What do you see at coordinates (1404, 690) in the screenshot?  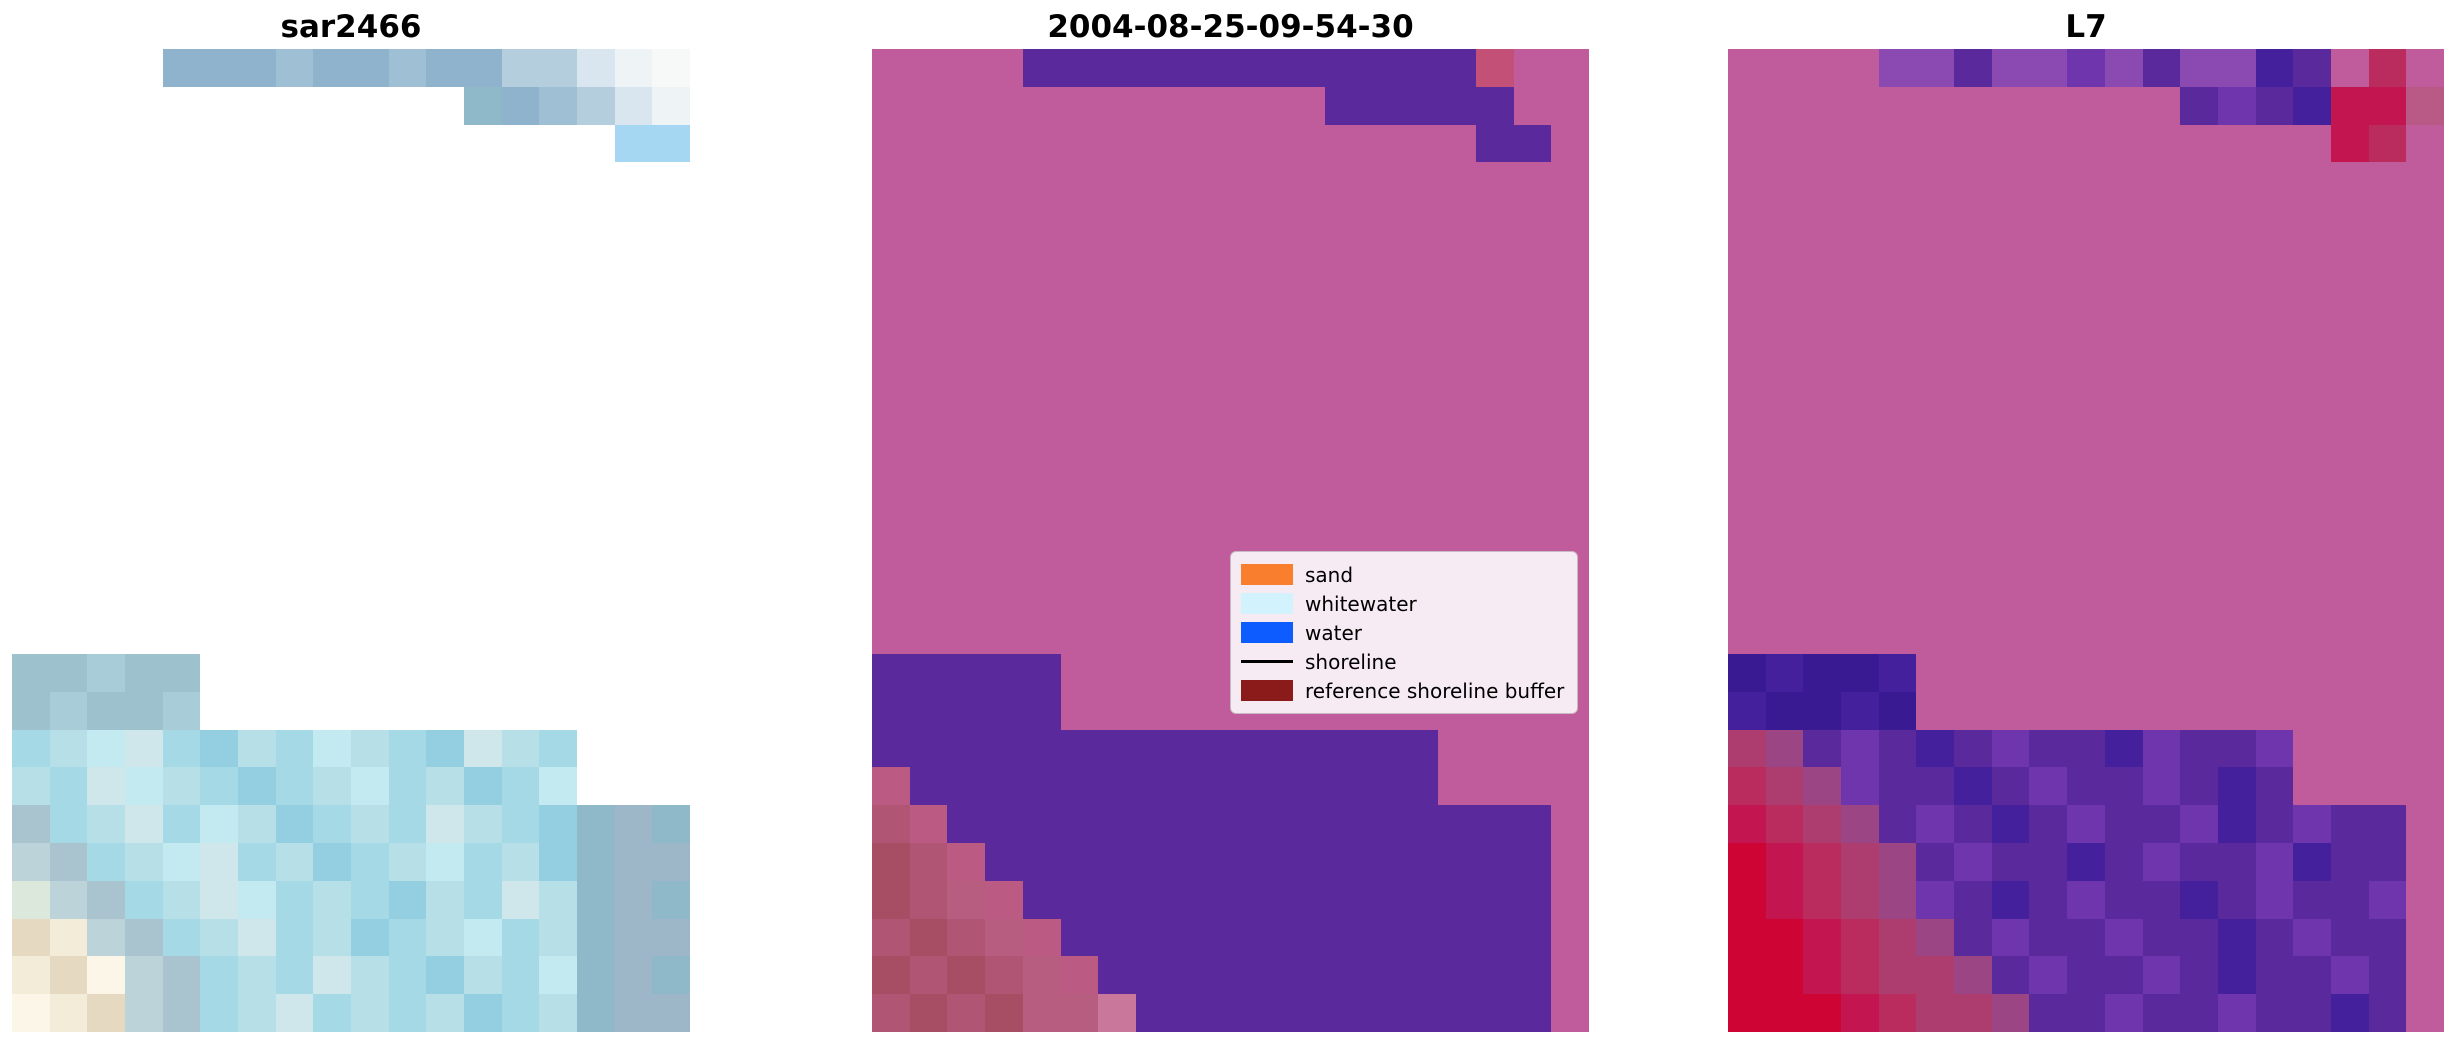 I see `legend-entry-reference-shoreline-buffer: reference shoreline buffer` at bounding box center [1404, 690].